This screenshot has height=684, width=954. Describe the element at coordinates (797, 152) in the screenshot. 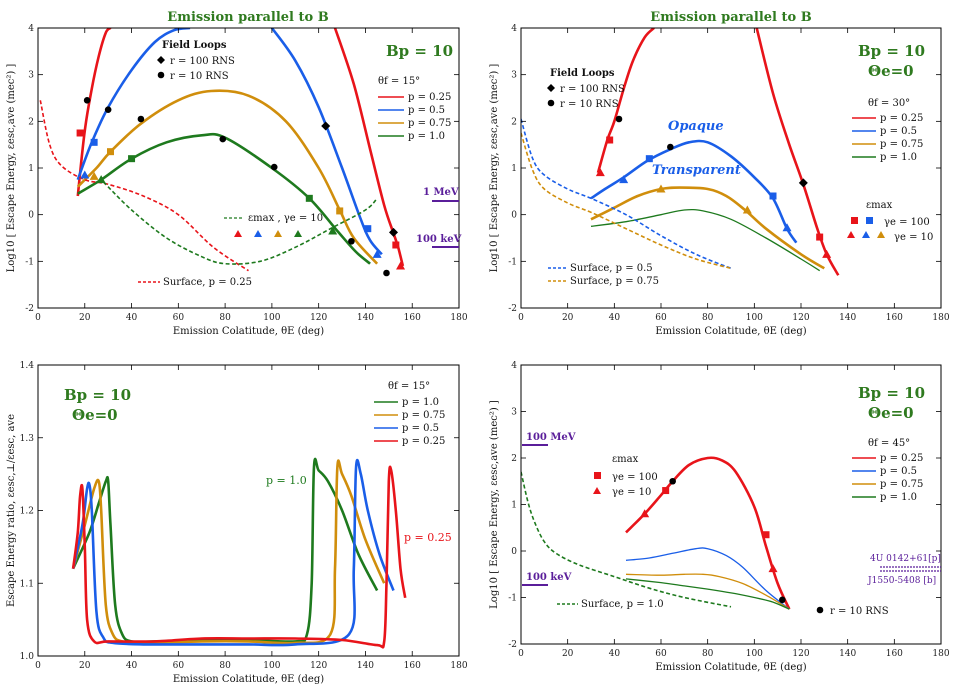

I see `series-line-p-0-25-b-` at that location.